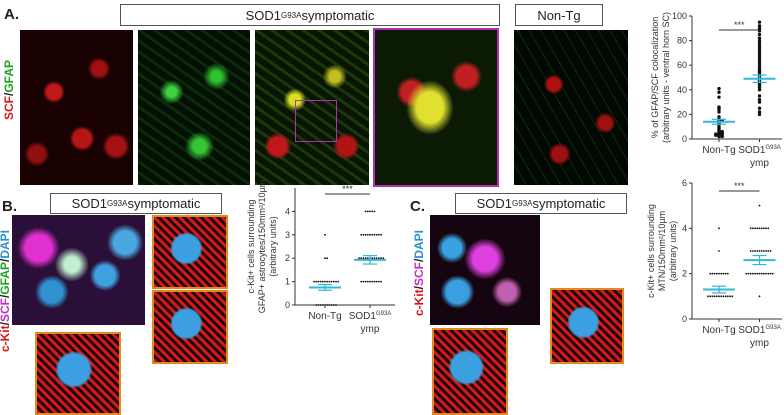  What do you see at coordinates (316, 121) in the screenshot?
I see `zoom-region-box` at bounding box center [316, 121].